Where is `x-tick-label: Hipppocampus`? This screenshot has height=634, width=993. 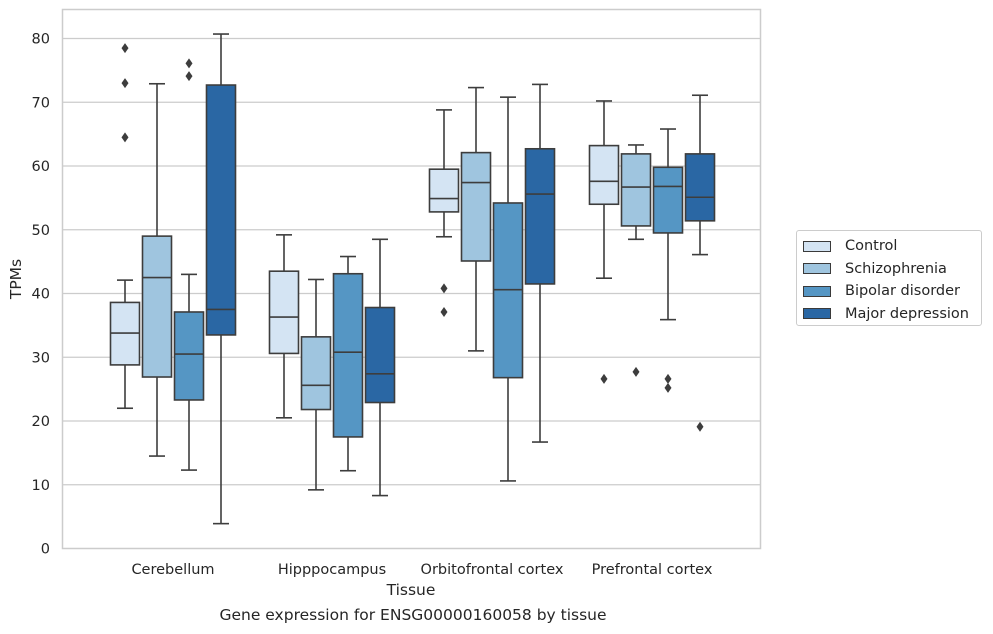 x-tick-label: Hipppocampus is located at coordinates (332, 570).